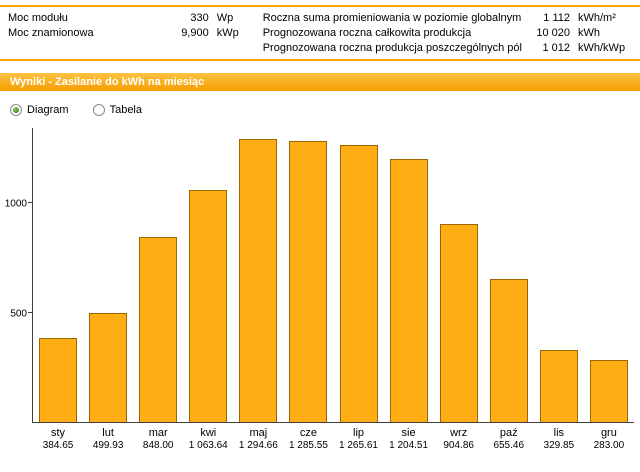 The width and height of the screenshot is (640, 472). Describe the element at coordinates (589, 33) in the screenshot. I see `annual-production-unit: kWh` at that location.